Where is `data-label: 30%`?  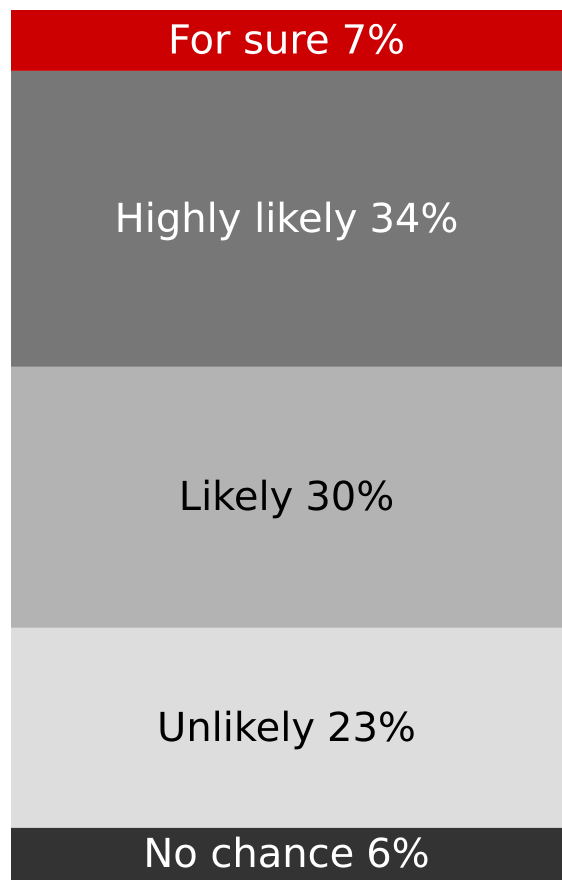
data-label: 30% is located at coordinates (349, 497).